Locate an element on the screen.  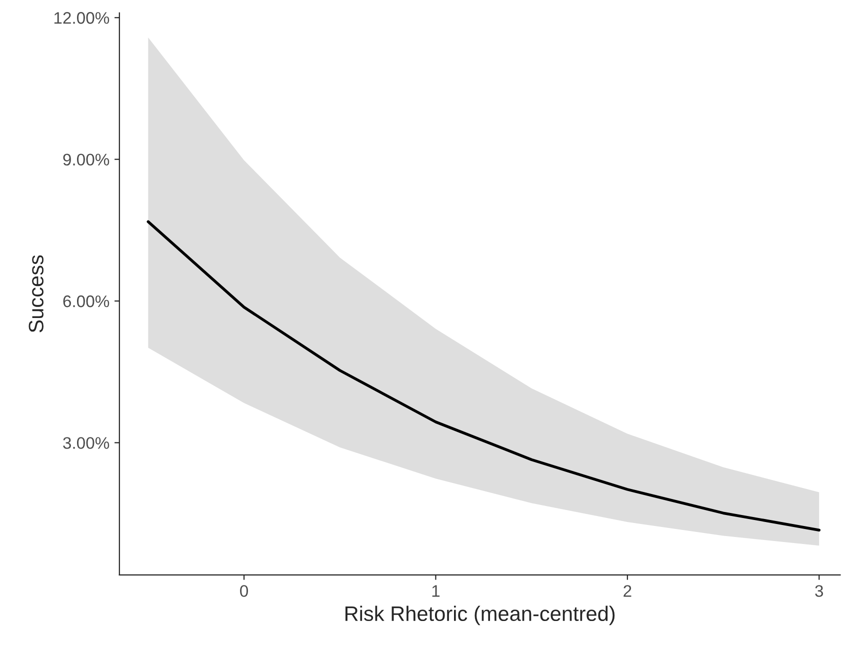
y-tick-label: 12.00% is located at coordinates (82, 18).